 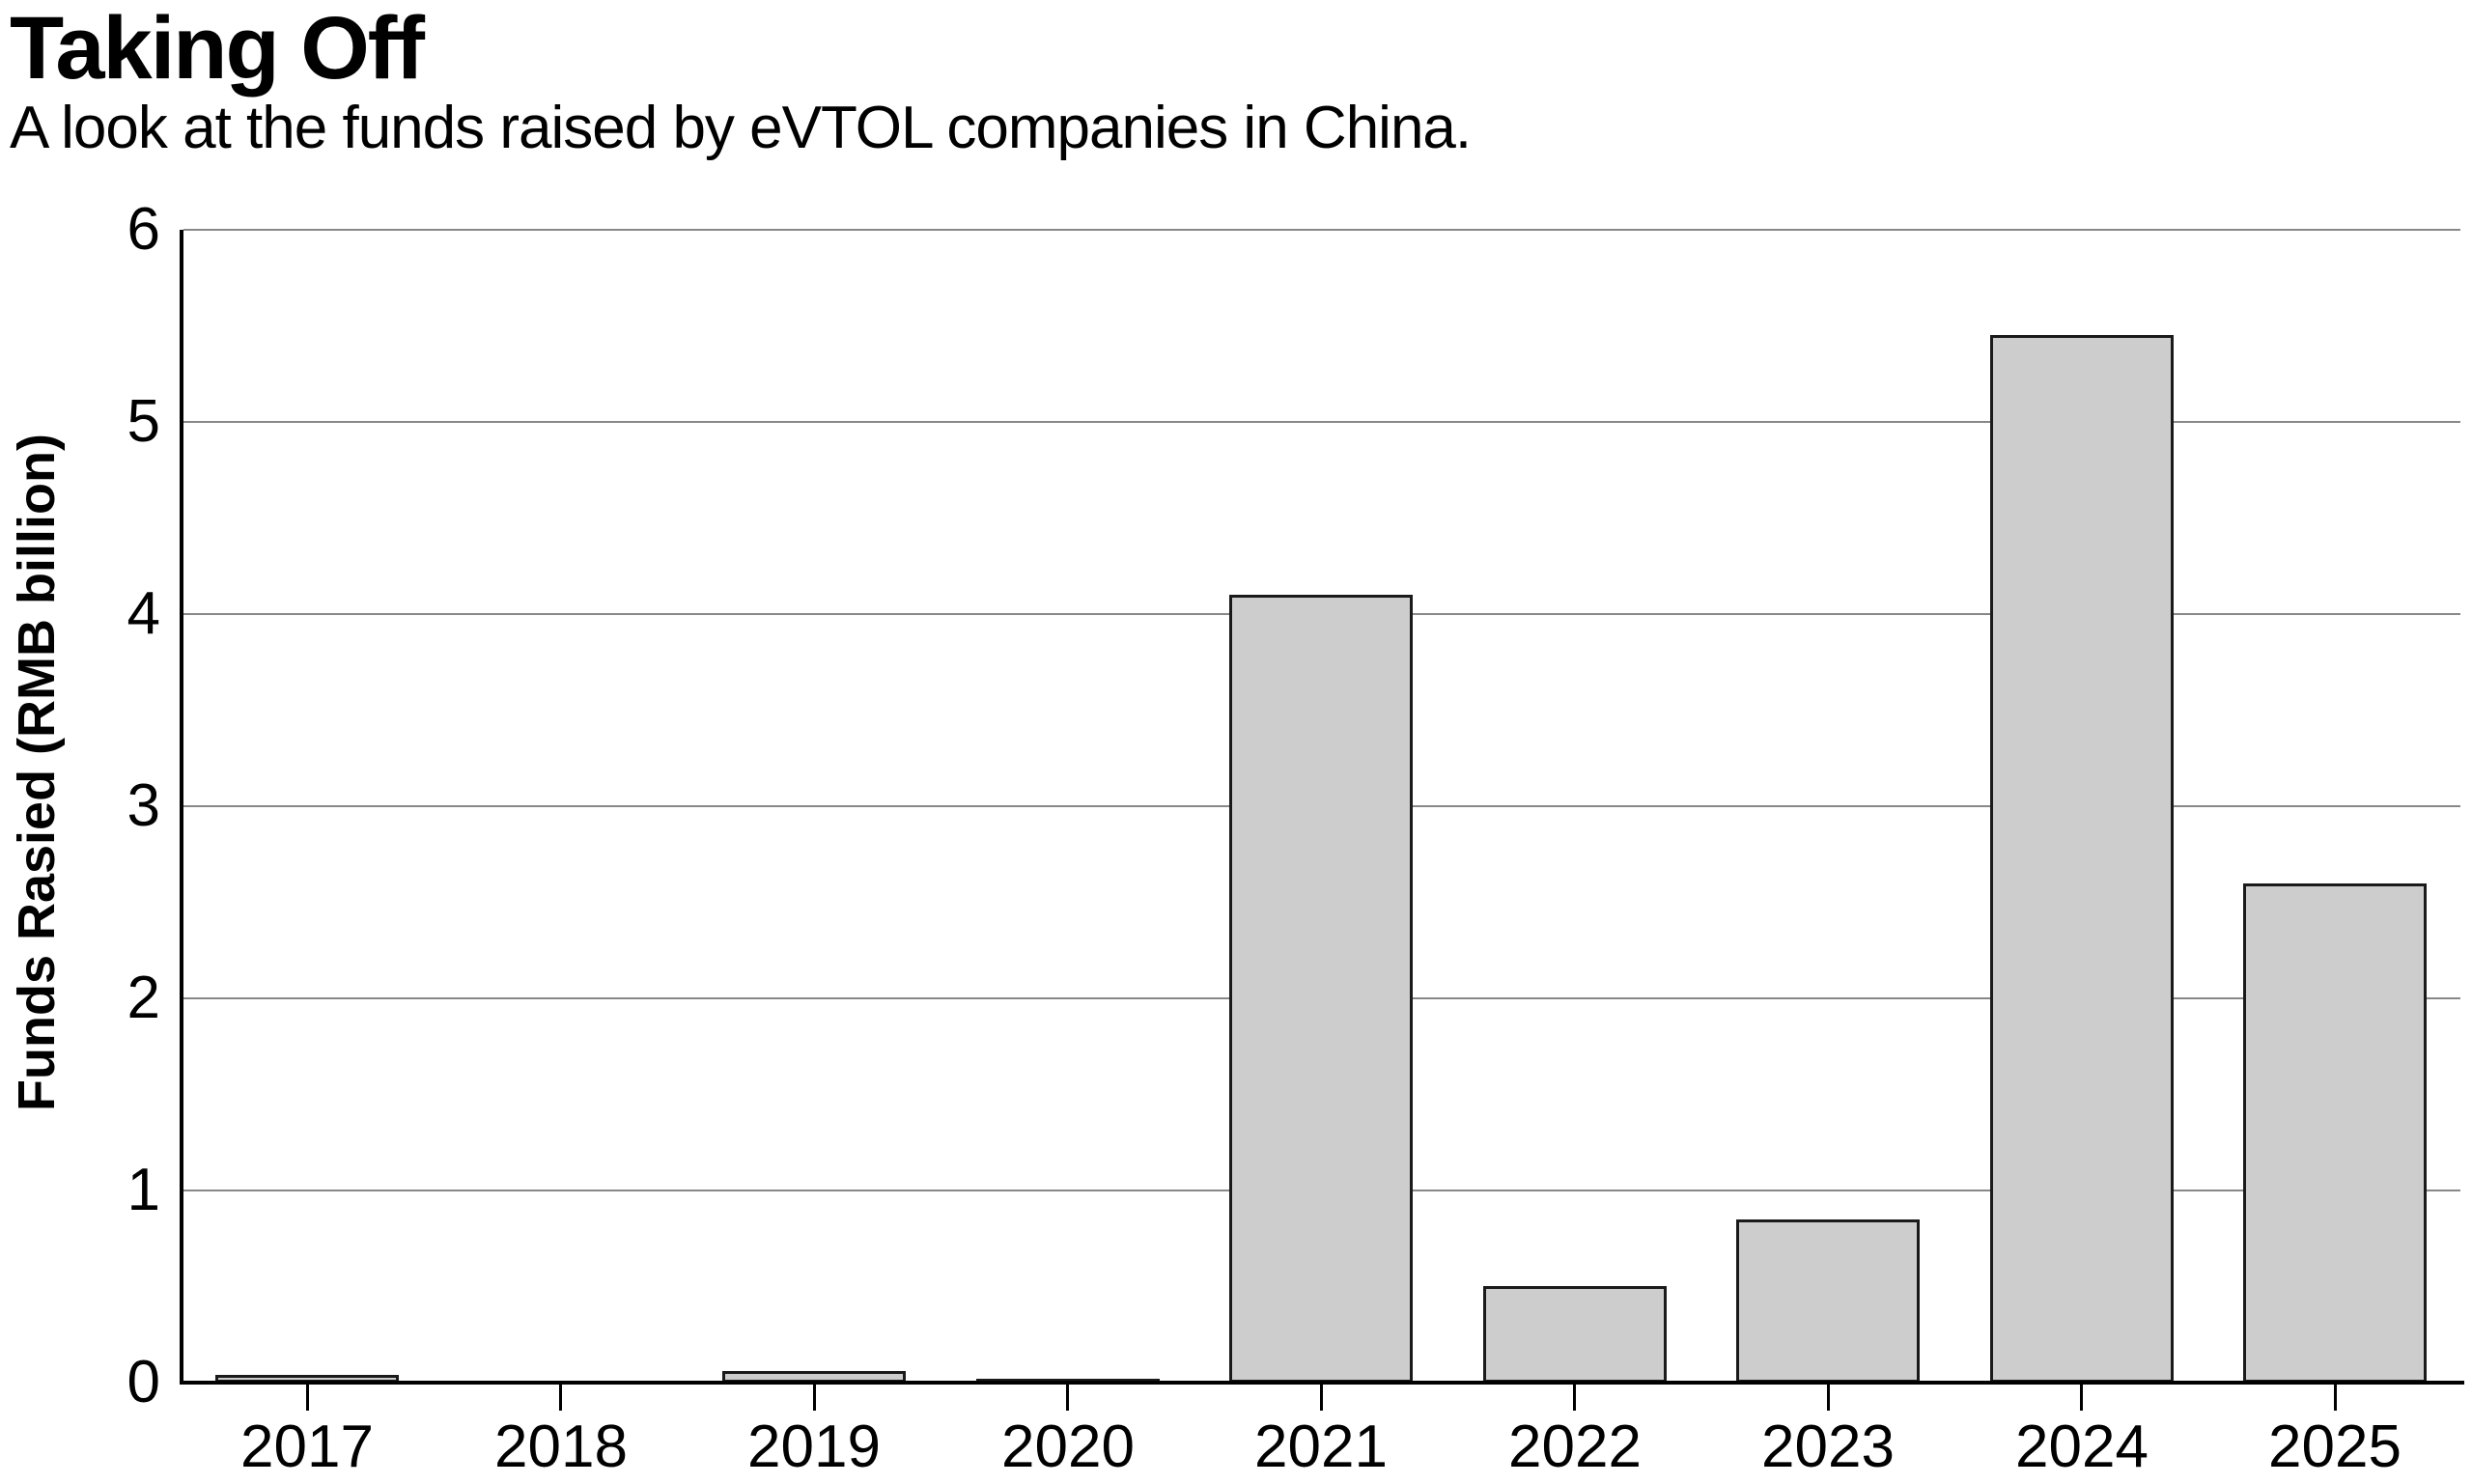 What do you see at coordinates (561, 1447) in the screenshot?
I see `x-tick-label-2018: 2018` at bounding box center [561, 1447].